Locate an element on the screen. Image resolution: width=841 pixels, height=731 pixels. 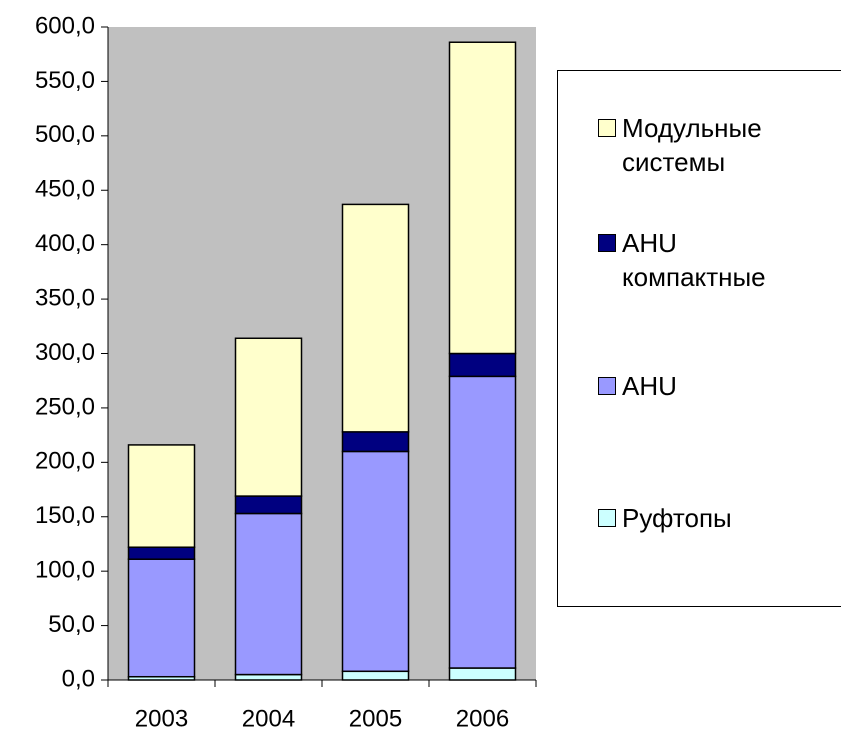
legend-label: AHU компактные is located at coordinates (694, 260).